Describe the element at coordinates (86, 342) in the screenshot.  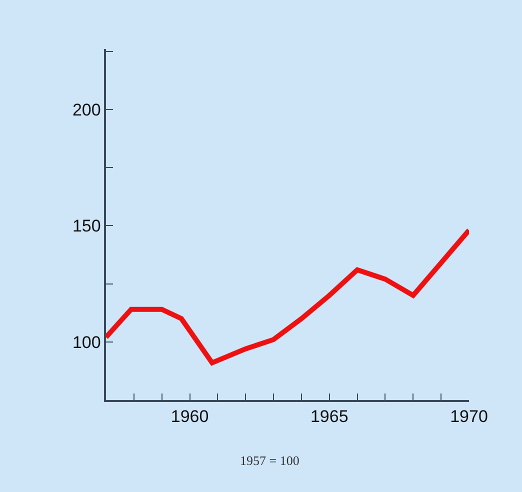
I see `y-tick-label: 100` at that location.